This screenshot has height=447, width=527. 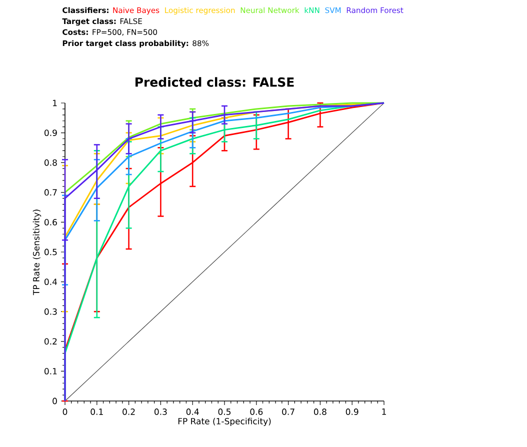 What do you see at coordinates (96, 411) in the screenshot?
I see `x-tick-label: 0.1` at bounding box center [96, 411].